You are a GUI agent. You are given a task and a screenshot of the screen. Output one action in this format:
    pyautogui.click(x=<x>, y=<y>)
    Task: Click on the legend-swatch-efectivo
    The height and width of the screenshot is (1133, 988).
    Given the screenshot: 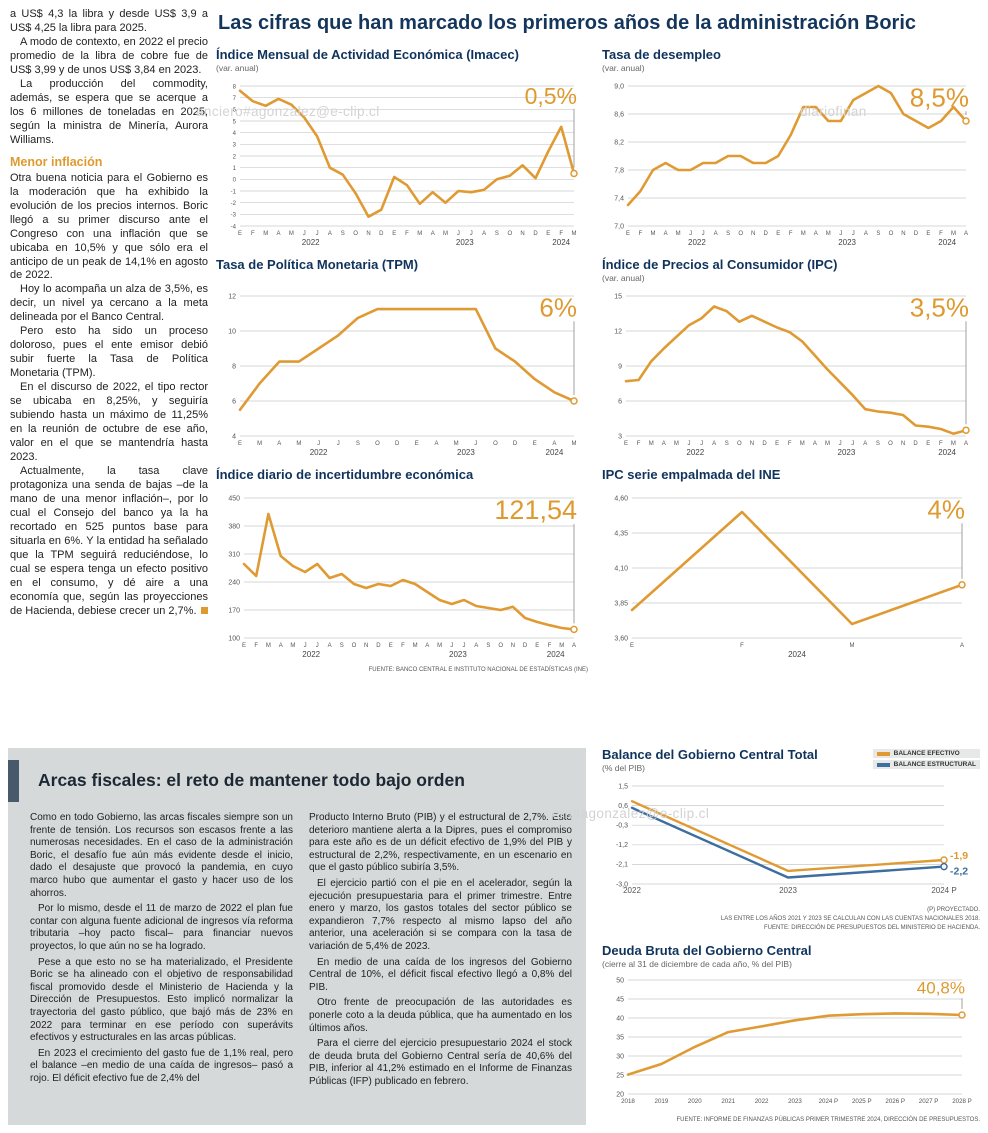 What is the action you would take?
    pyautogui.click(x=883, y=753)
    